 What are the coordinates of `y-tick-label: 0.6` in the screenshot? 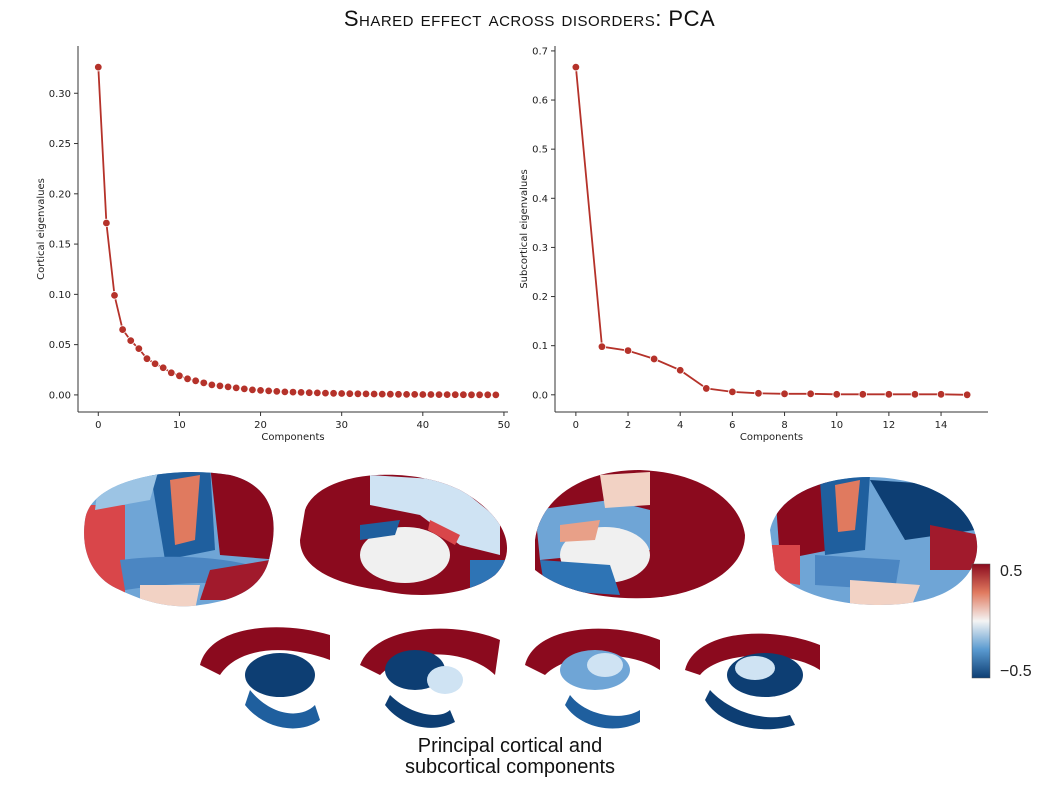 It's located at (540, 101).